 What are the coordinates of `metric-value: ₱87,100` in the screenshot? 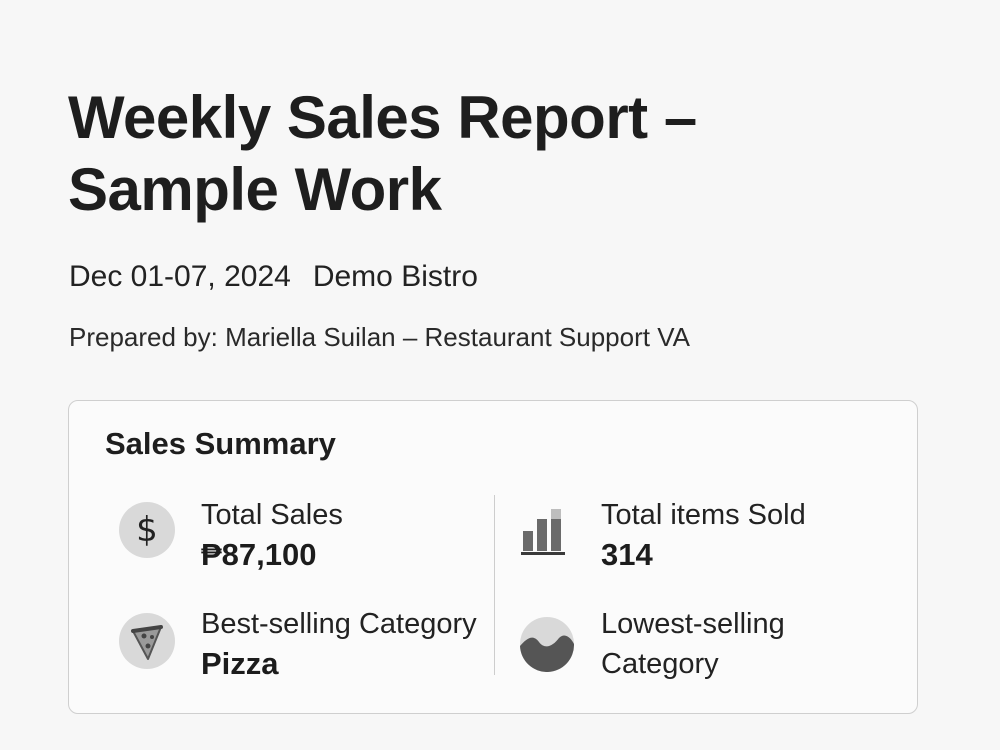 It's located at (259, 554).